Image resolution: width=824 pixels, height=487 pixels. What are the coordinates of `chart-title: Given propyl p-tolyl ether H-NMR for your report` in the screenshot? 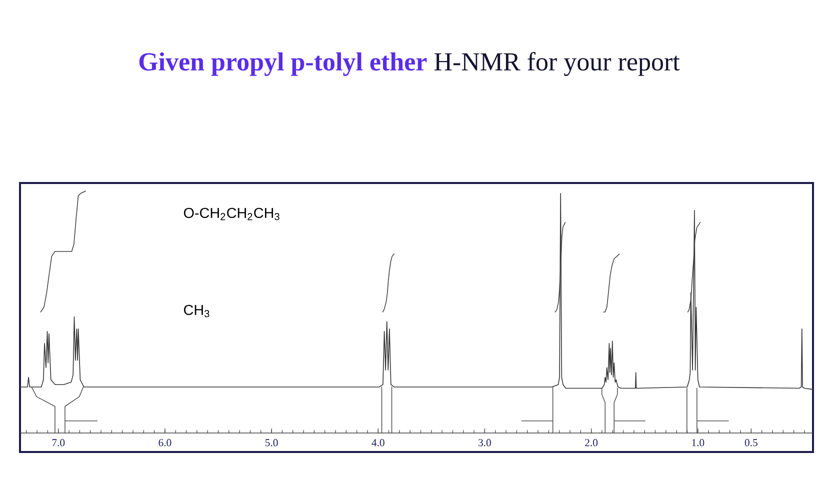 It's located at (409, 64).